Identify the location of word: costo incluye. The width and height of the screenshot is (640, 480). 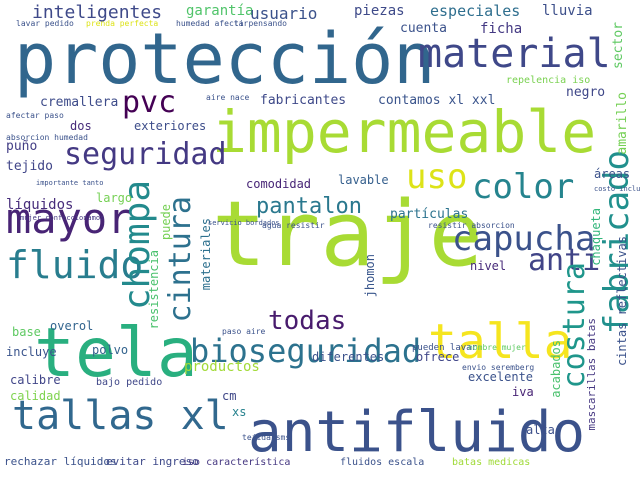
(617, 189).